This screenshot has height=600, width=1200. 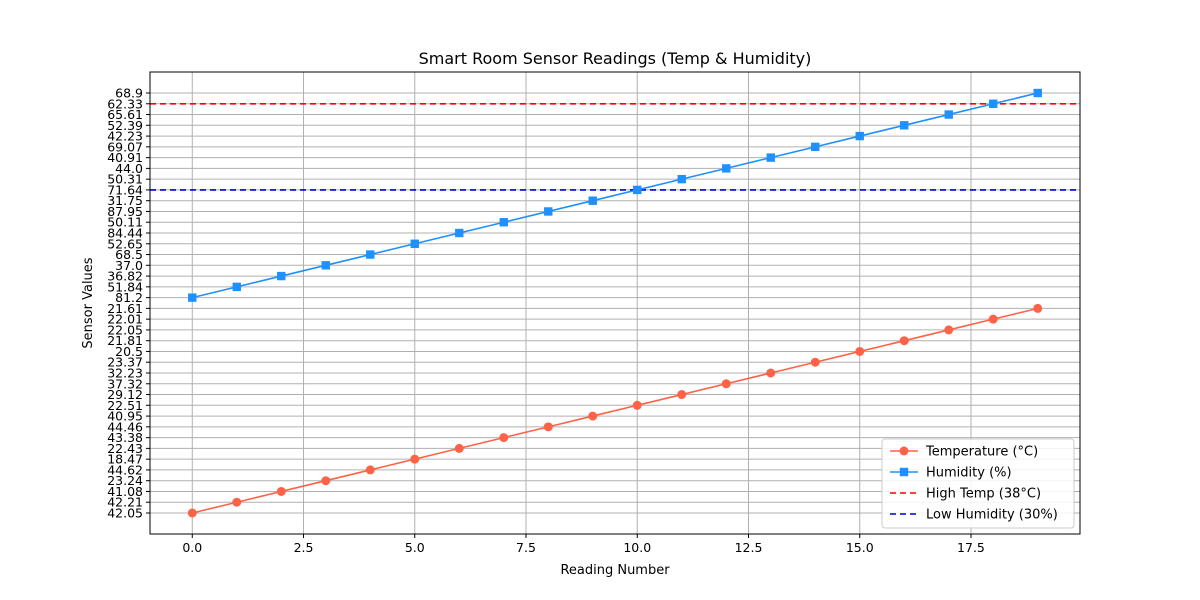 What do you see at coordinates (125, 211) in the screenshot?
I see `y-tick-label: 87.95` at bounding box center [125, 211].